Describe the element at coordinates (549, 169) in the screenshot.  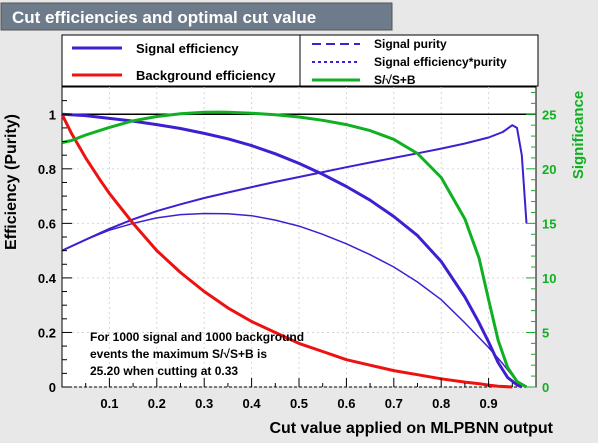
I see `y2-tick-label: 20` at that location.